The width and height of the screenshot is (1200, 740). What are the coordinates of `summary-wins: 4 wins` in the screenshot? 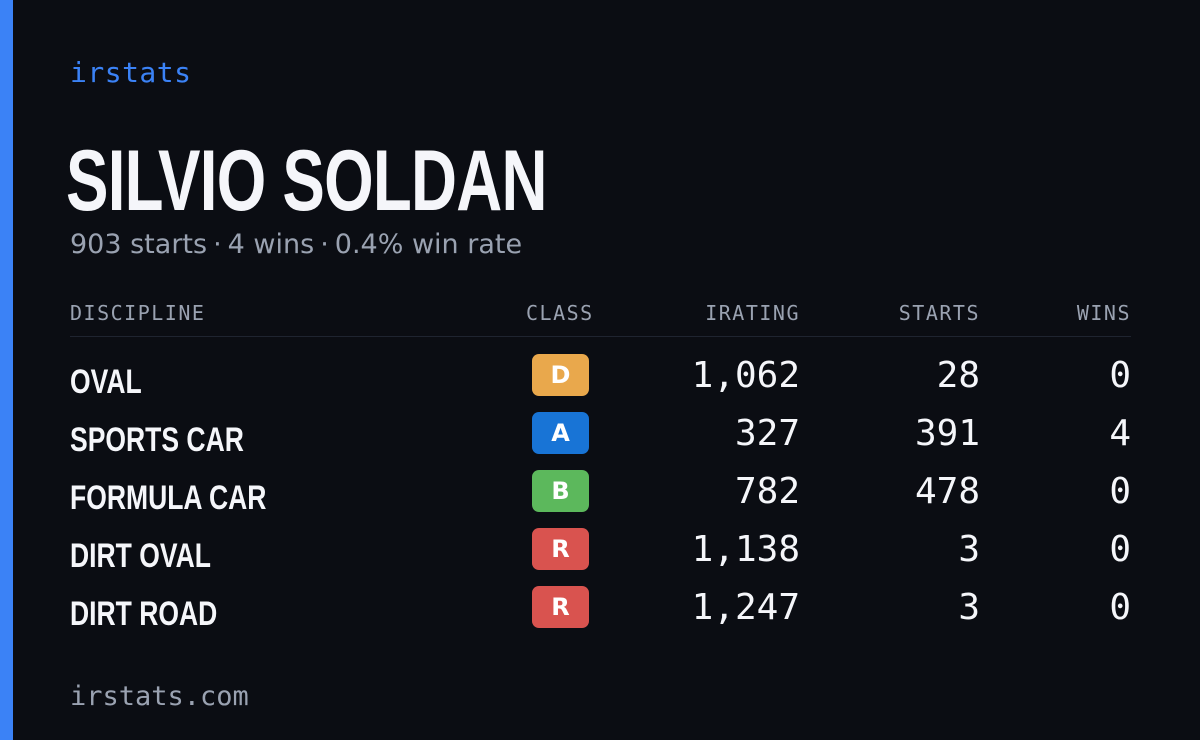 It's located at (271, 244).